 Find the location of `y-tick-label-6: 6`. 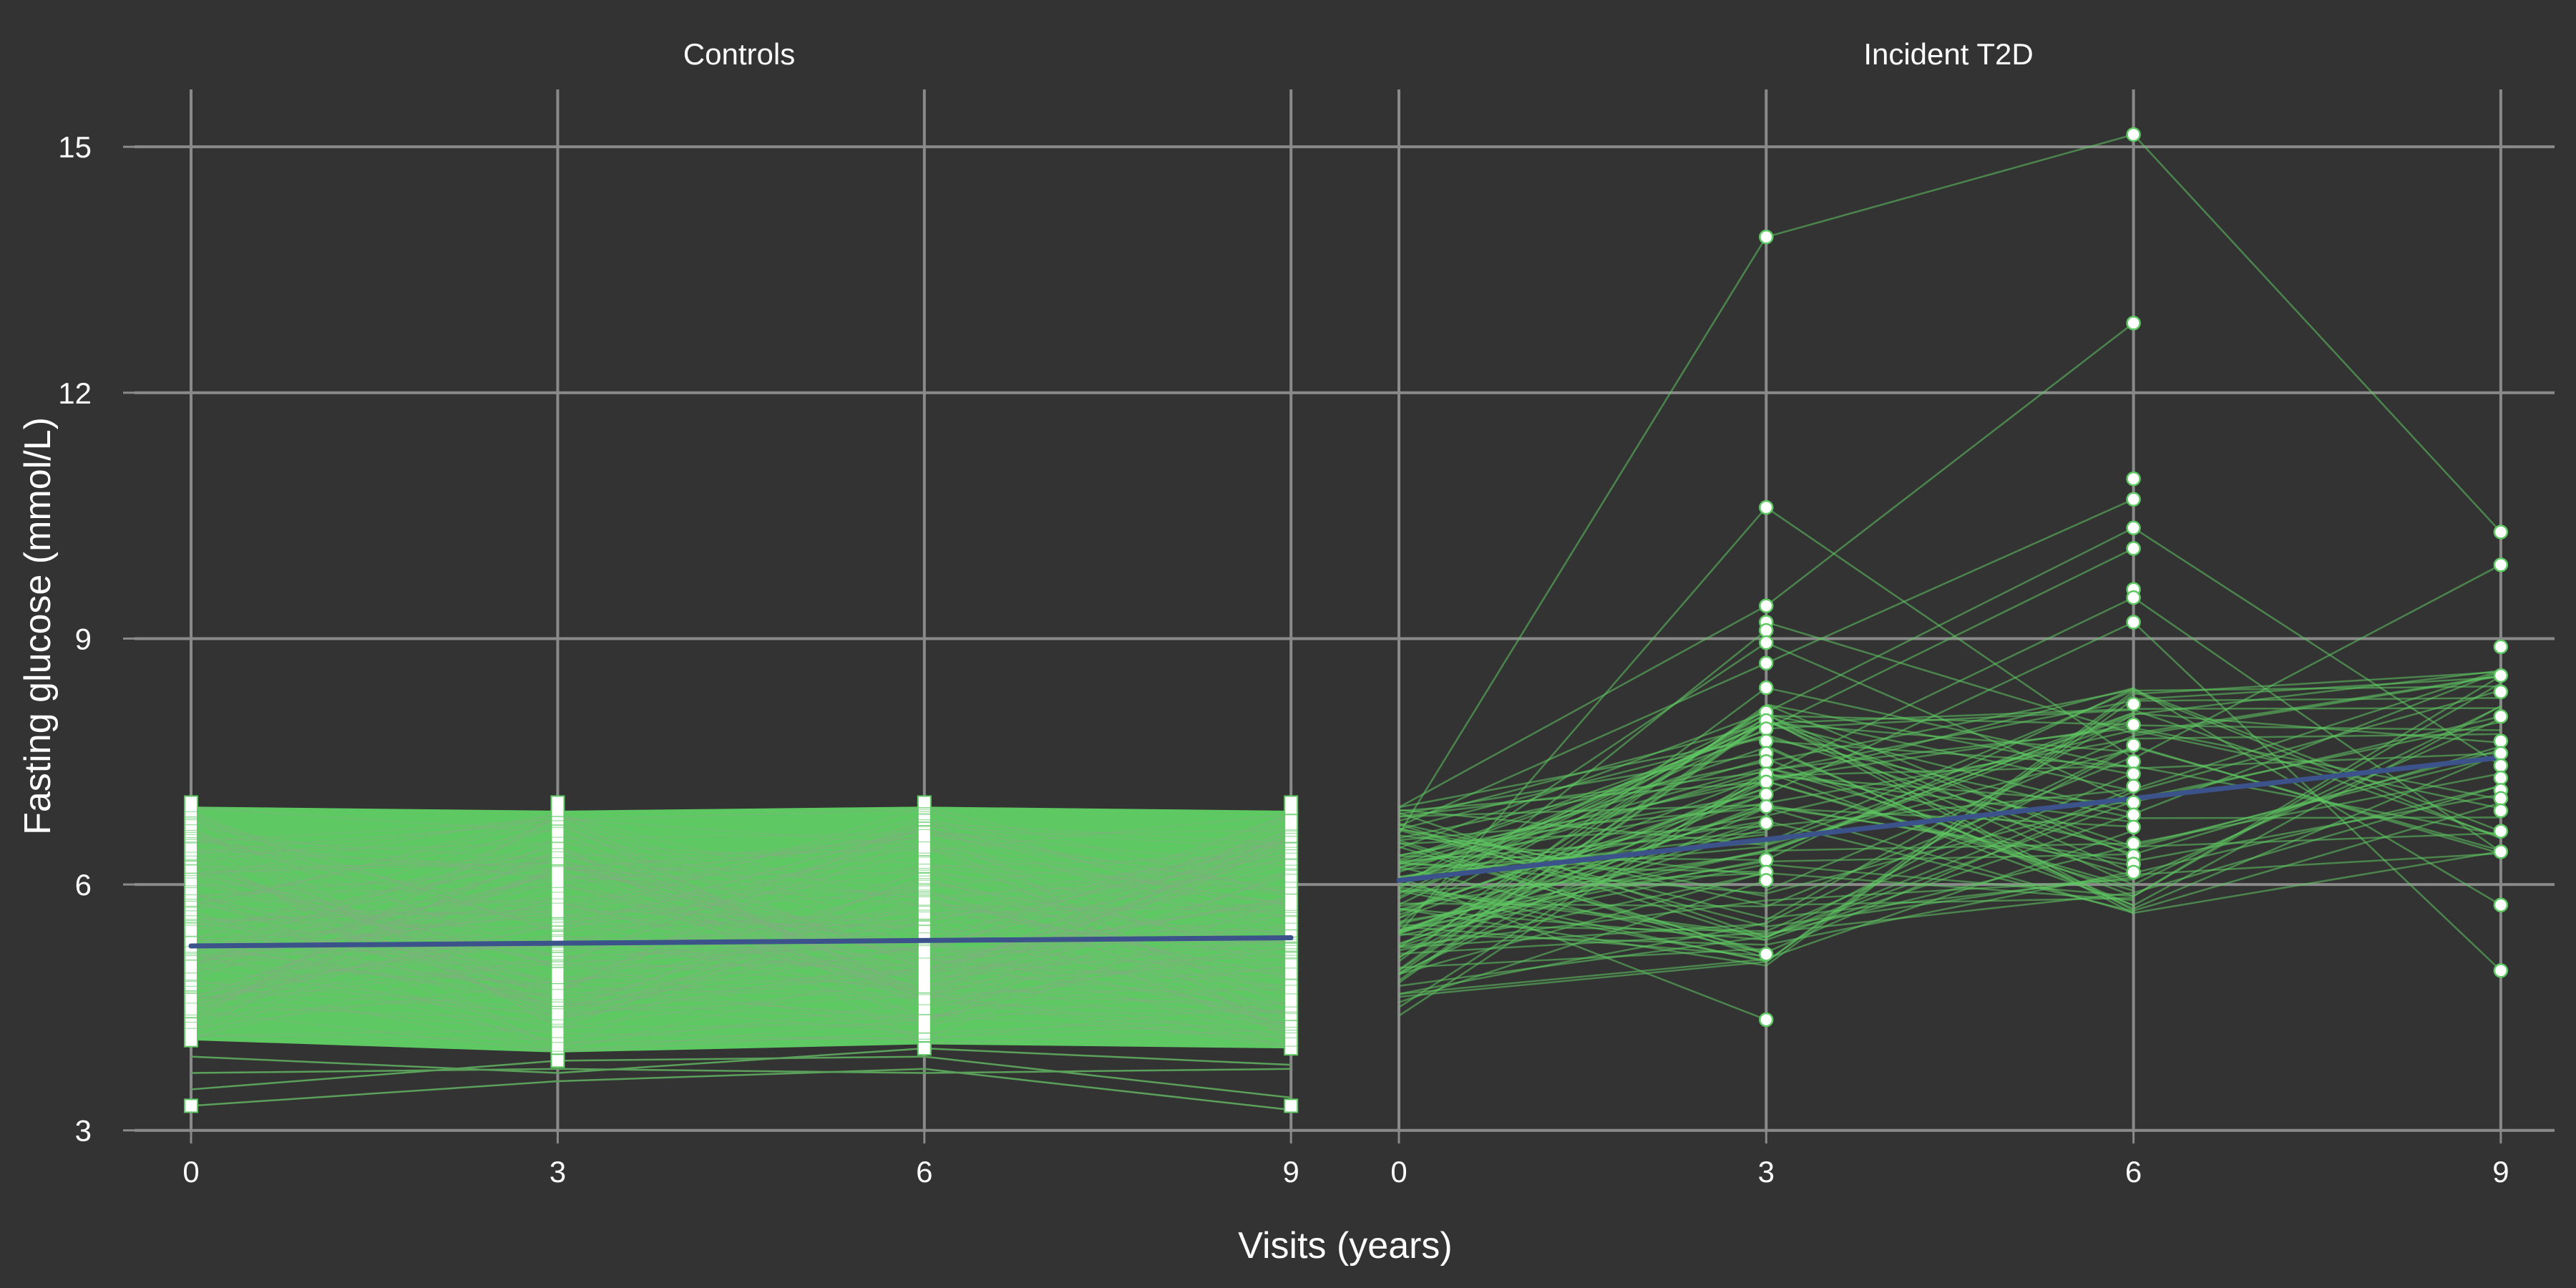

y-tick-label-6: 6 is located at coordinates (83, 885).